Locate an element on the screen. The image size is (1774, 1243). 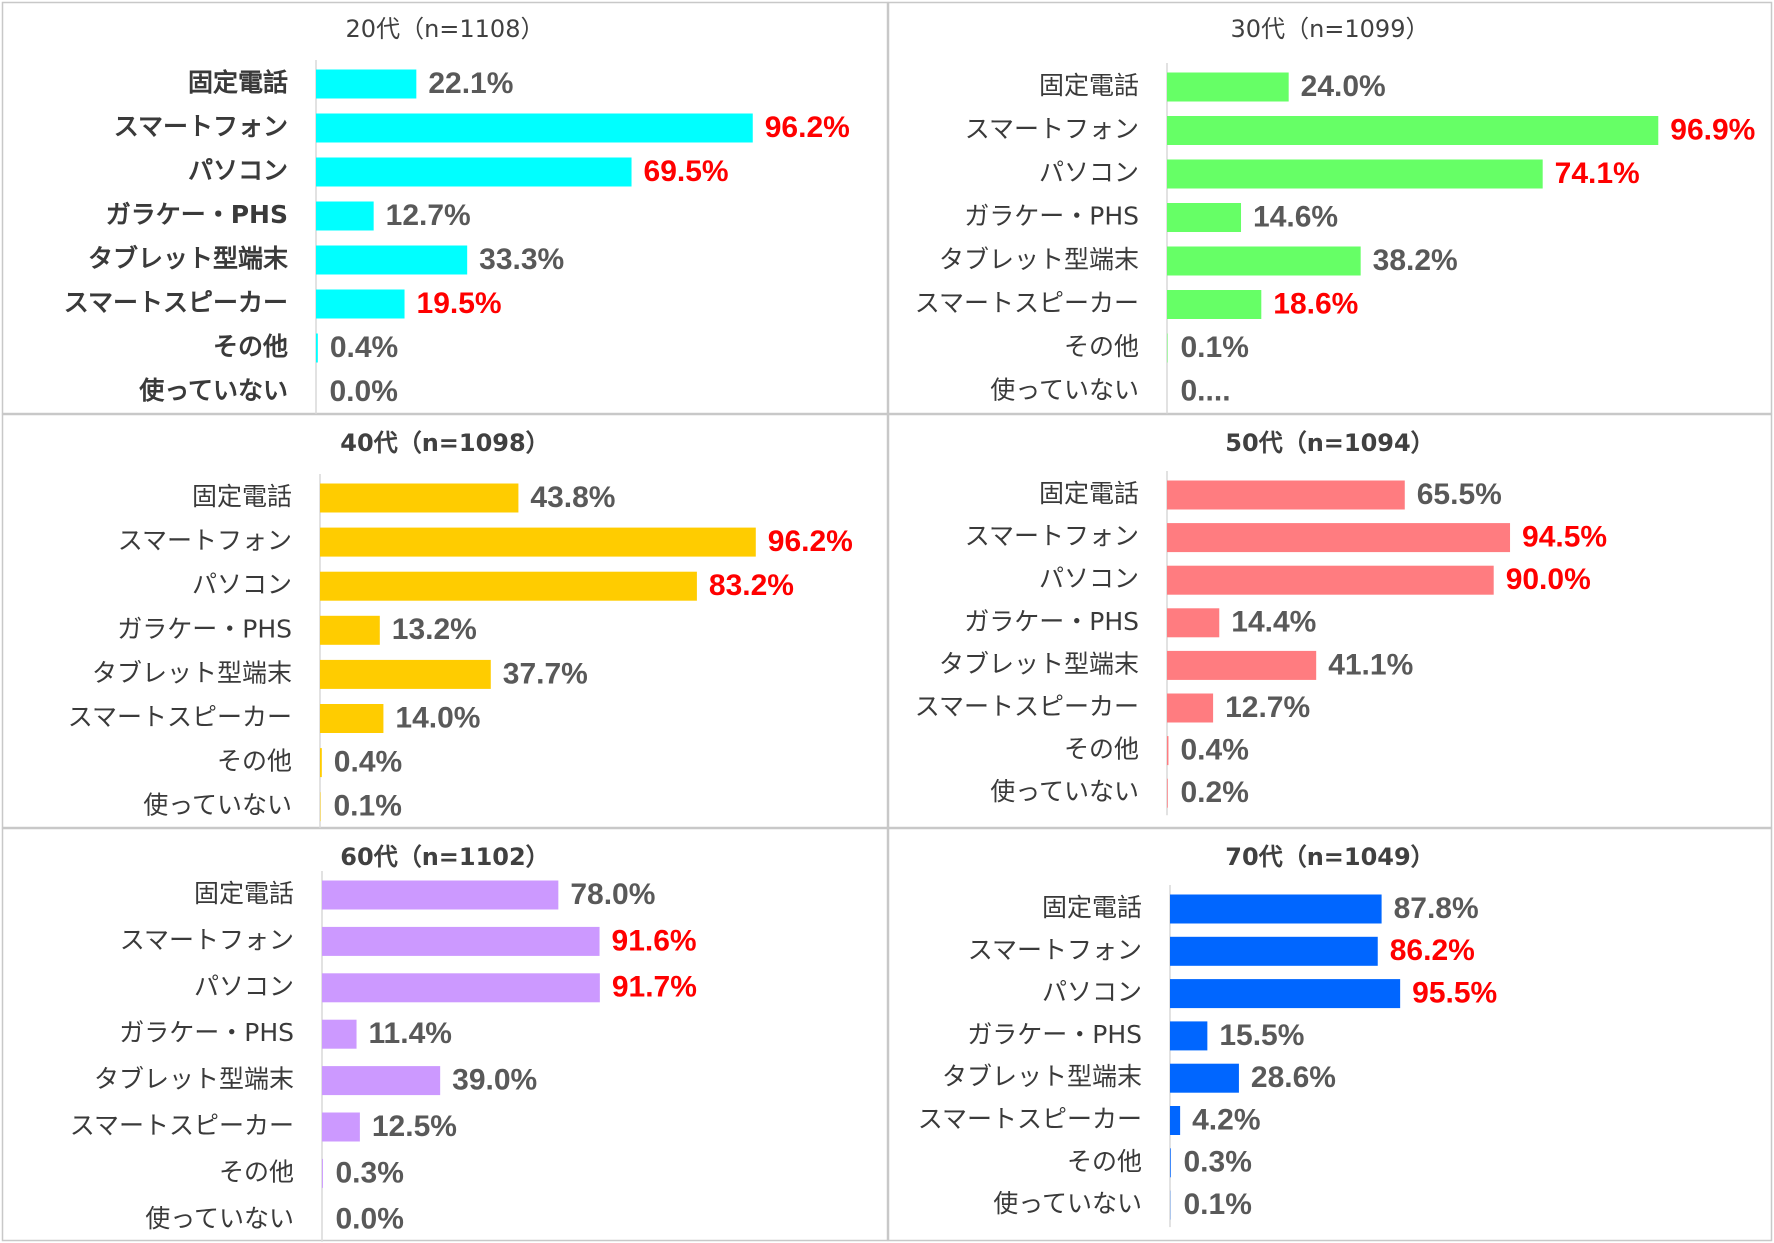
value-label: 33.3% is located at coordinates (521, 259).